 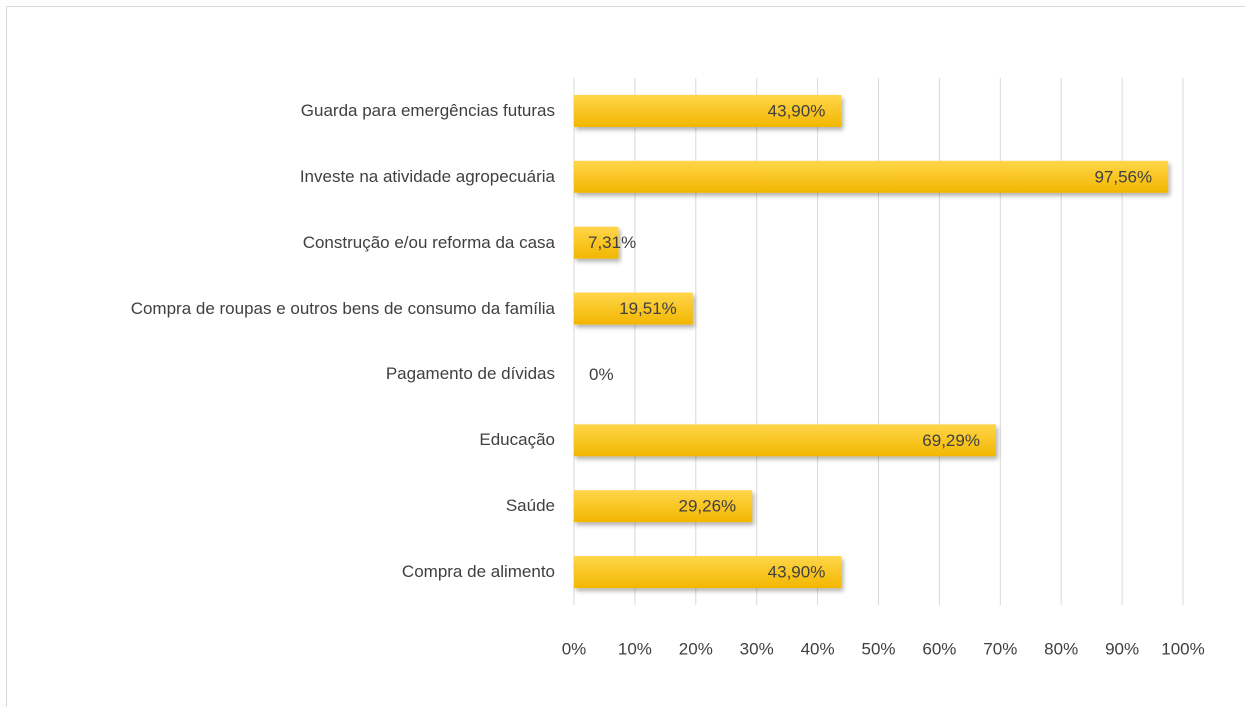 I want to click on data-label: 97,56%, so click(x=1123, y=176).